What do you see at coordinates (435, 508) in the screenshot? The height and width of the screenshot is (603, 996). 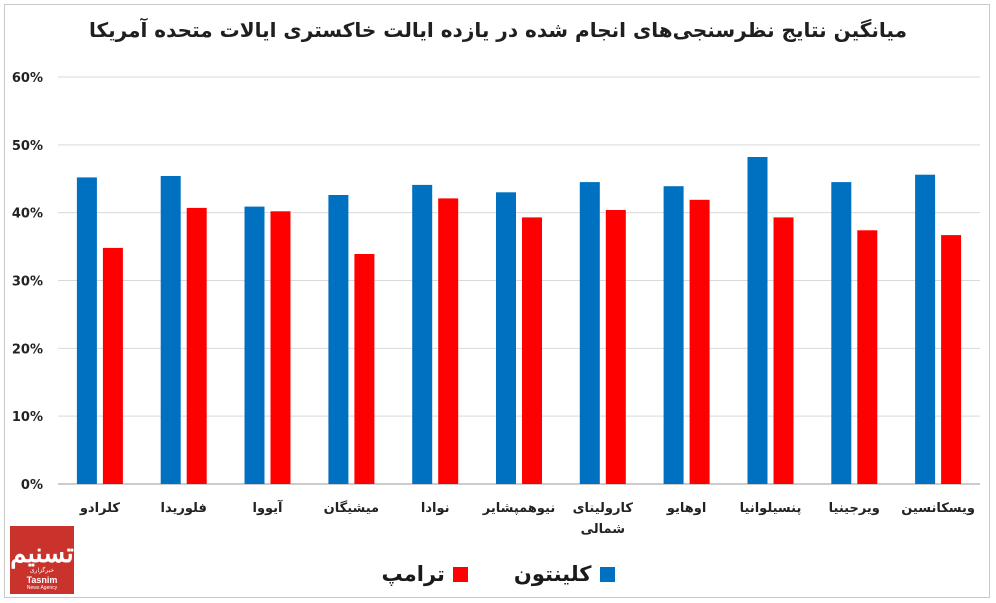 I see `x-category-label: نوادا` at bounding box center [435, 508].